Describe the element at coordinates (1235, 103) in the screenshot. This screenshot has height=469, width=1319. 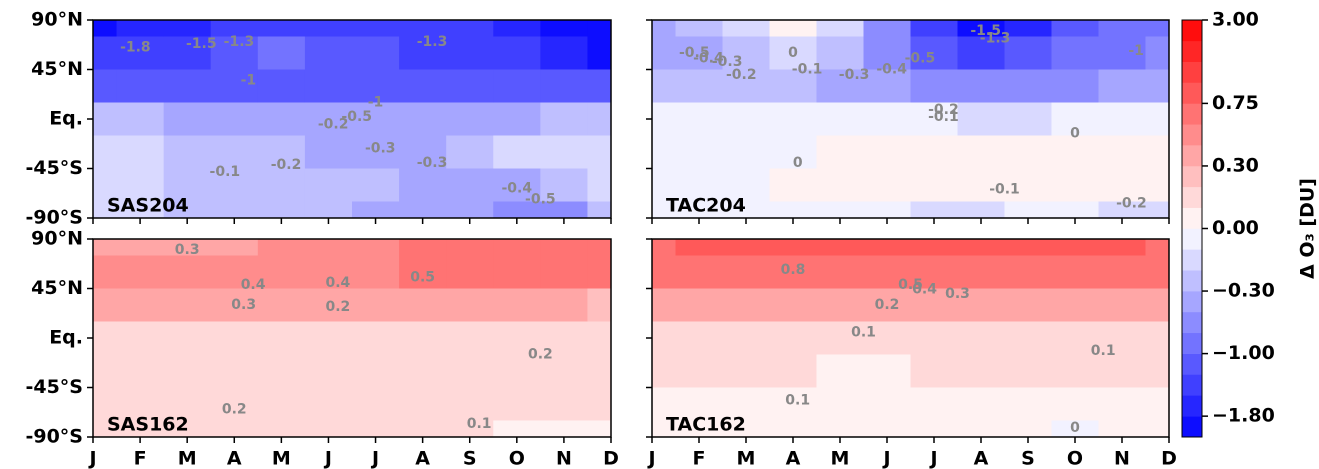
I see `colorbar-tick-label: 0.75` at that location.